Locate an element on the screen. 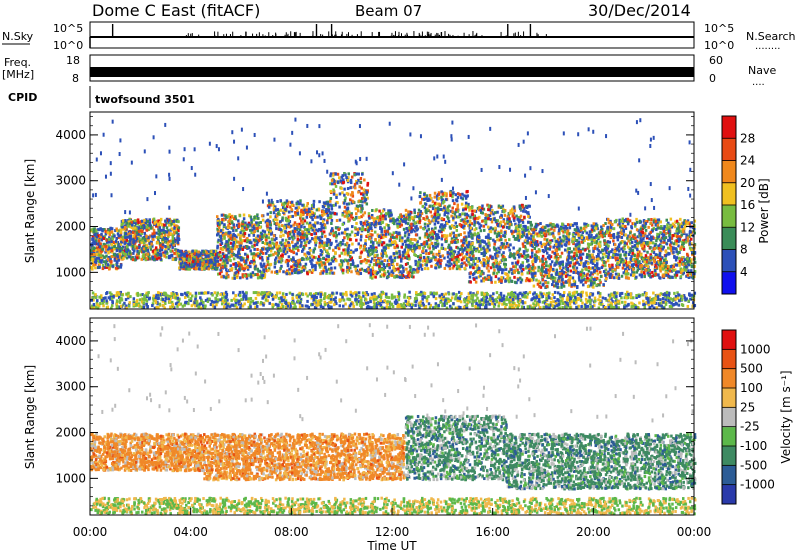 The height and width of the screenshot is (554, 800). cpid-label: CPID is located at coordinates (22, 97).